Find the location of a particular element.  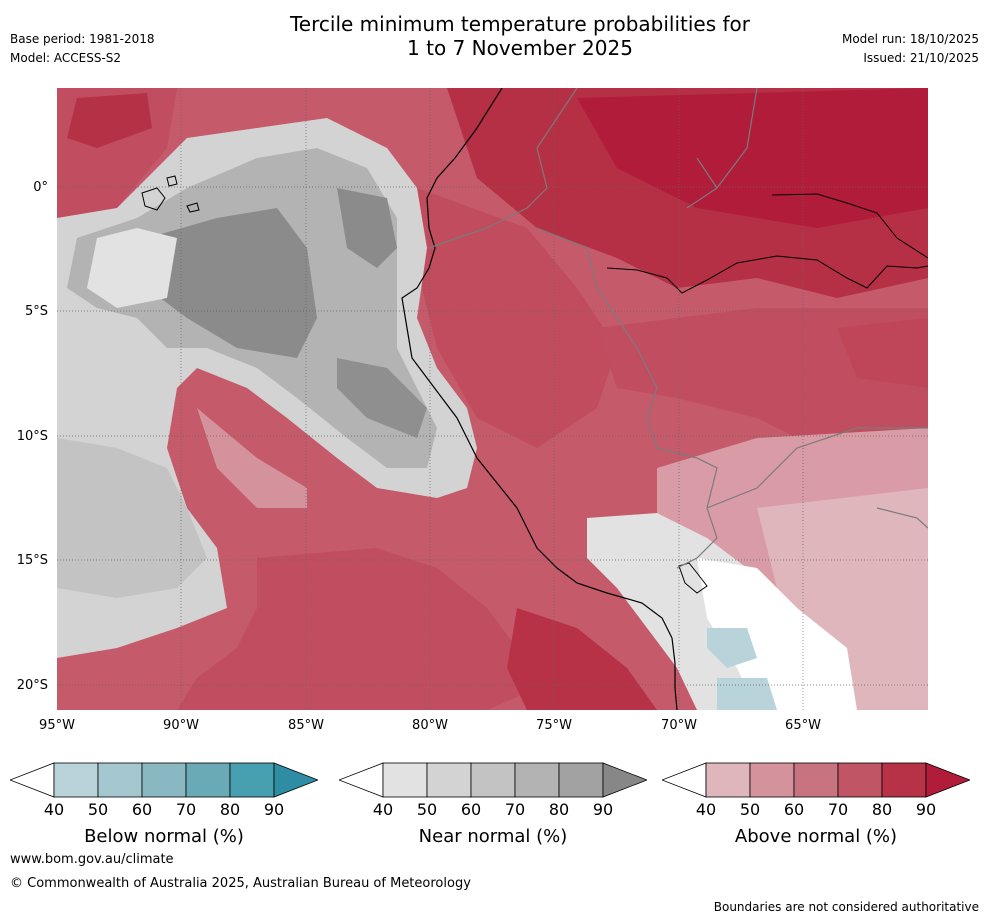

lon-label-75w: 75°W is located at coordinates (554, 725).